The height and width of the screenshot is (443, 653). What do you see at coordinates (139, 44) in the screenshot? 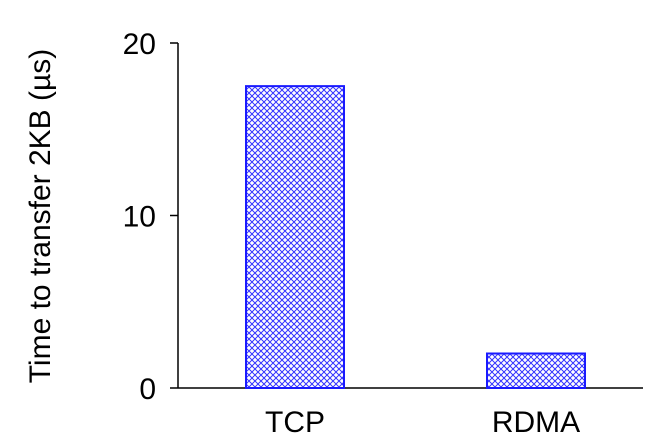
I see `y-tick-label: 20` at bounding box center [139, 44].